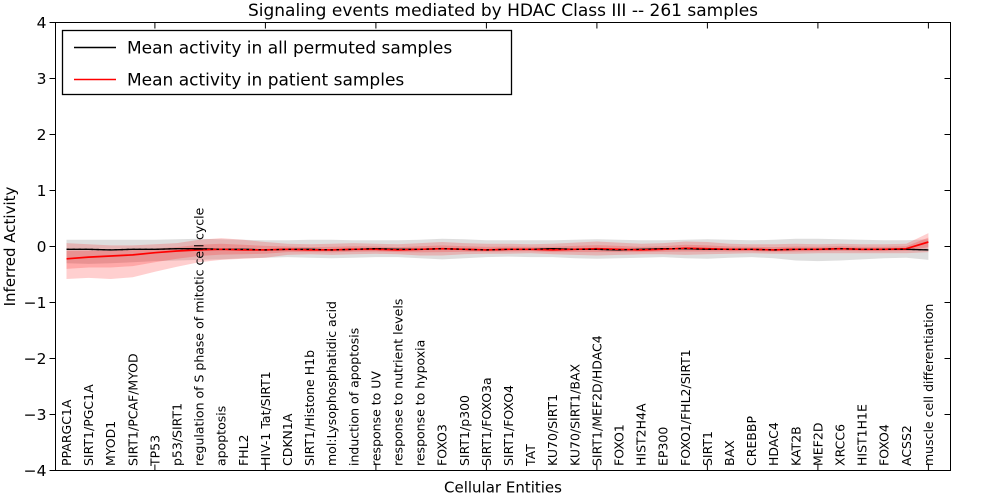  Describe the element at coordinates (35, 303) in the screenshot. I see `y-tick-label: −1` at that location.